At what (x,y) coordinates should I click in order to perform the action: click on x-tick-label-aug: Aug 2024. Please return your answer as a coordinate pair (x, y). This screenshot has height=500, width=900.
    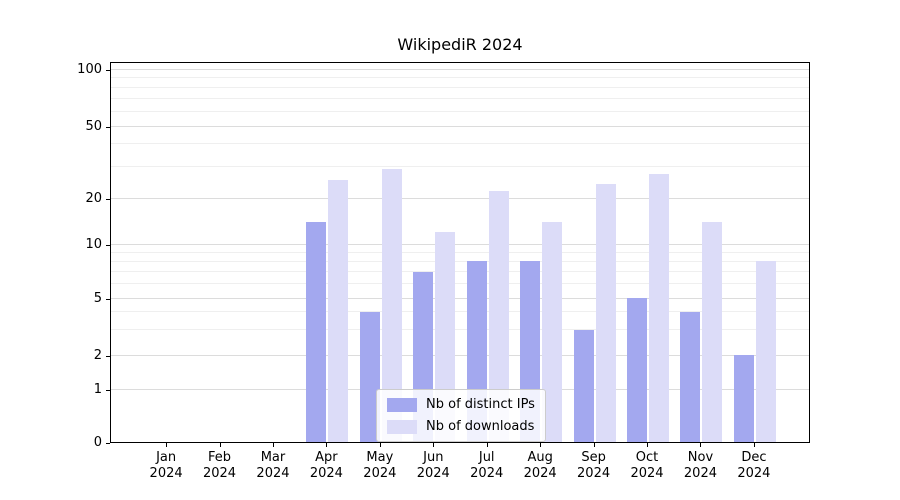
    Looking at the image, I should click on (540, 465).